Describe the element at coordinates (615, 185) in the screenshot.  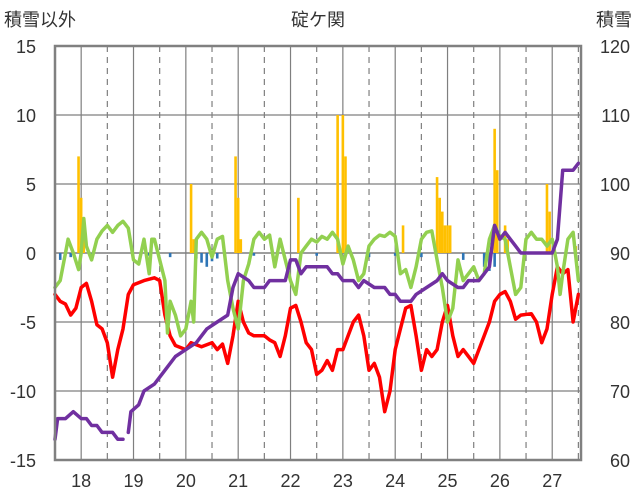
I see `y-right-tick-label: 100` at that location.